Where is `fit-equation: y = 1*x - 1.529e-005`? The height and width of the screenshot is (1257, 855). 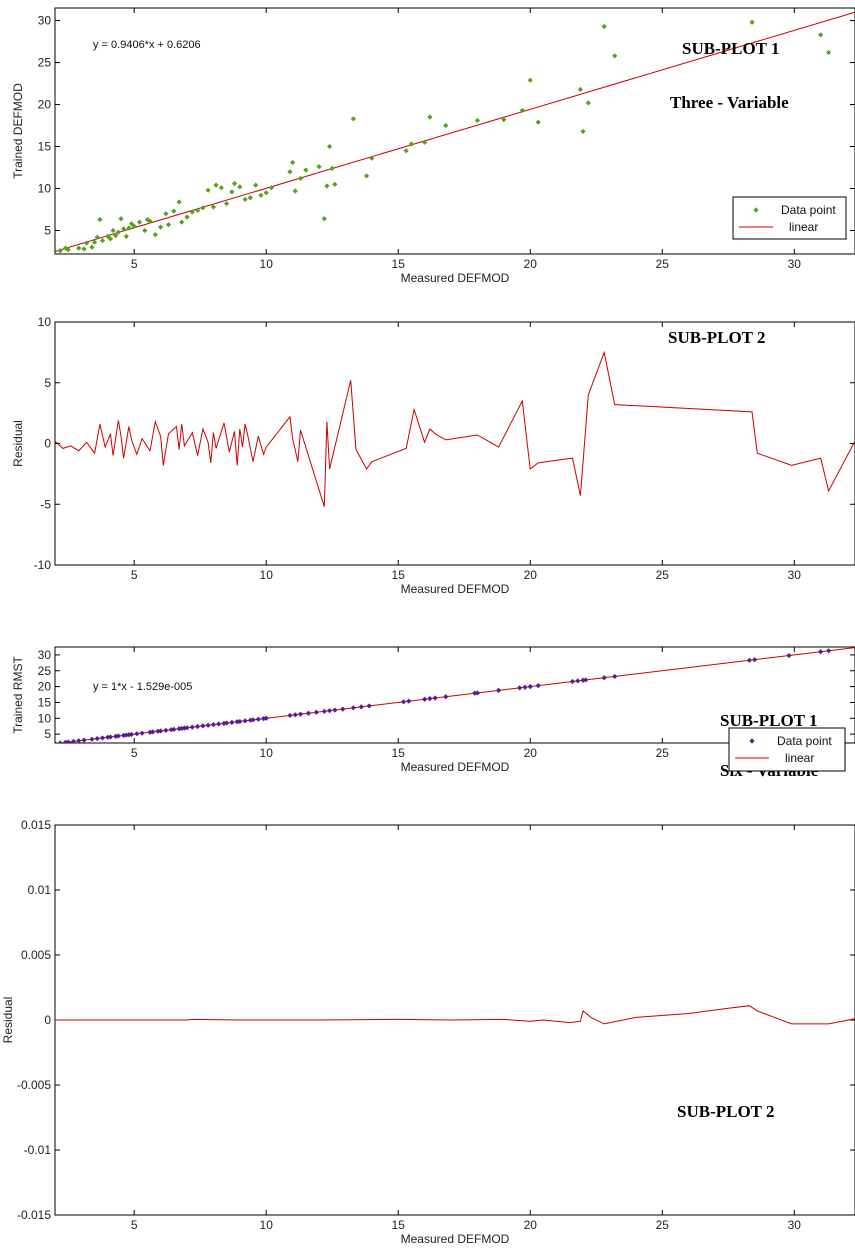 fit-equation: y = 1*x - 1.529e-005 is located at coordinates (142, 687).